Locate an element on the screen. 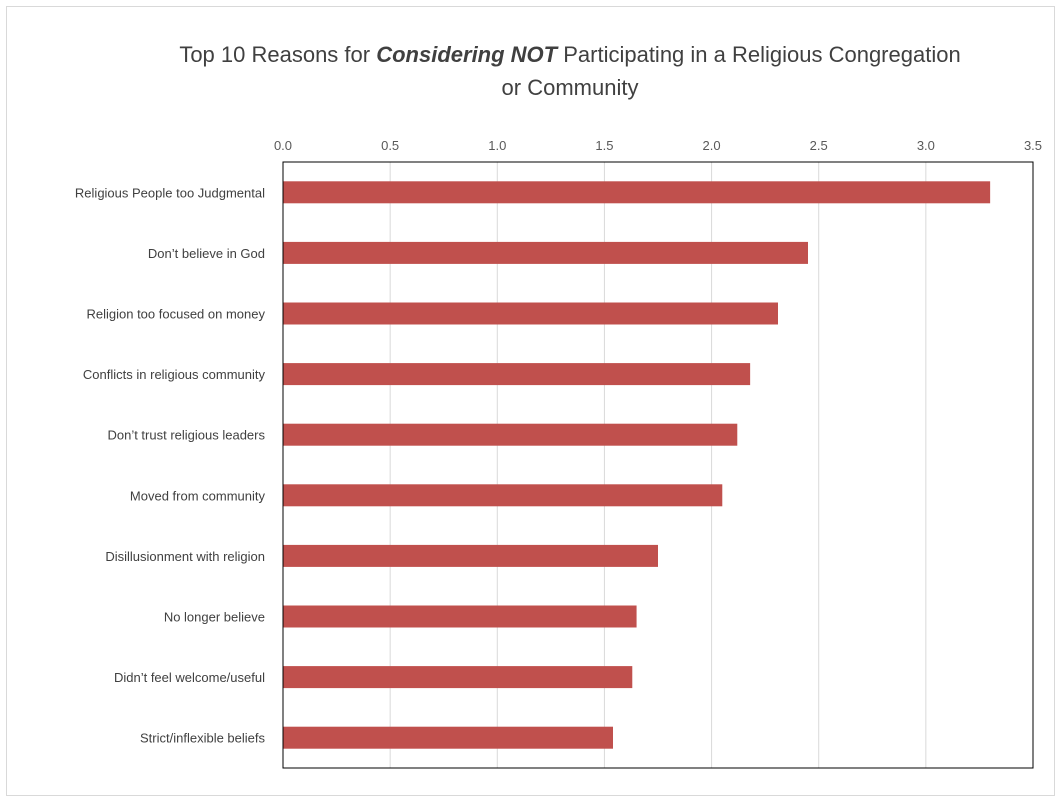  x-tick-label: 2.5 is located at coordinates (819, 145).